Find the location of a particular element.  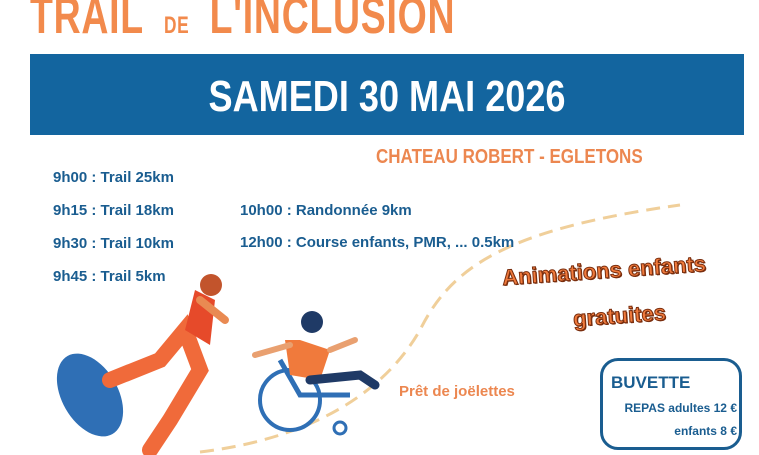

wheelchair-figure is located at coordinates (316, 373).